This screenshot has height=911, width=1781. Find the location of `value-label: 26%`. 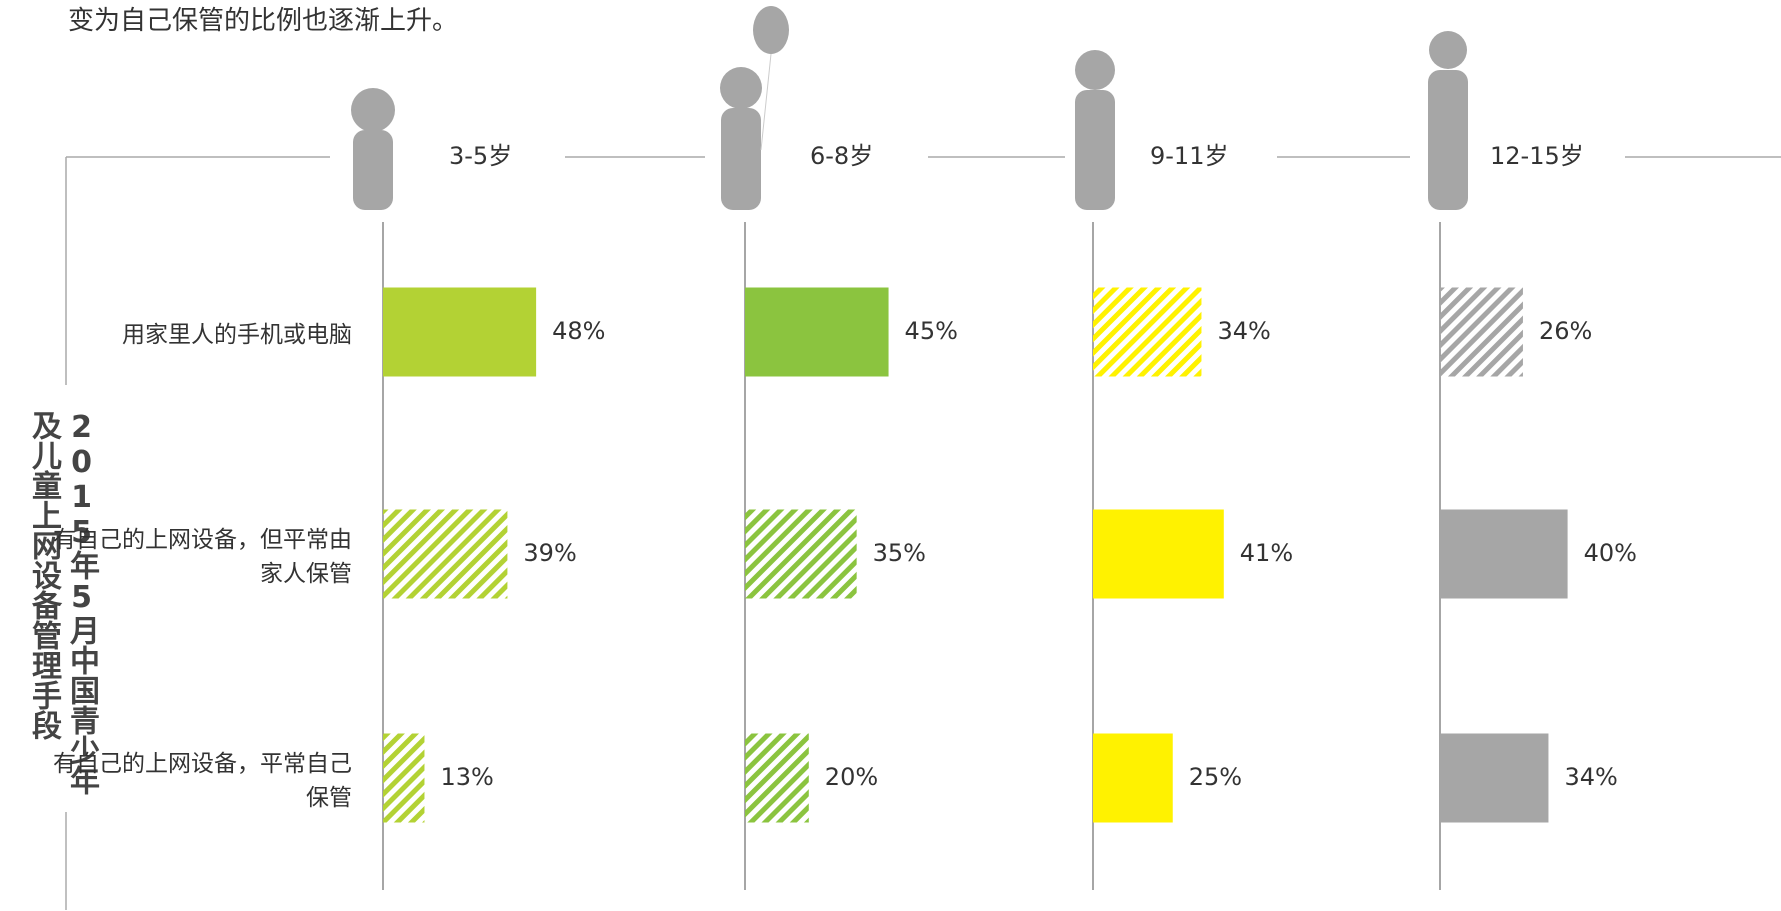

value-label: 26% is located at coordinates (1565, 331).